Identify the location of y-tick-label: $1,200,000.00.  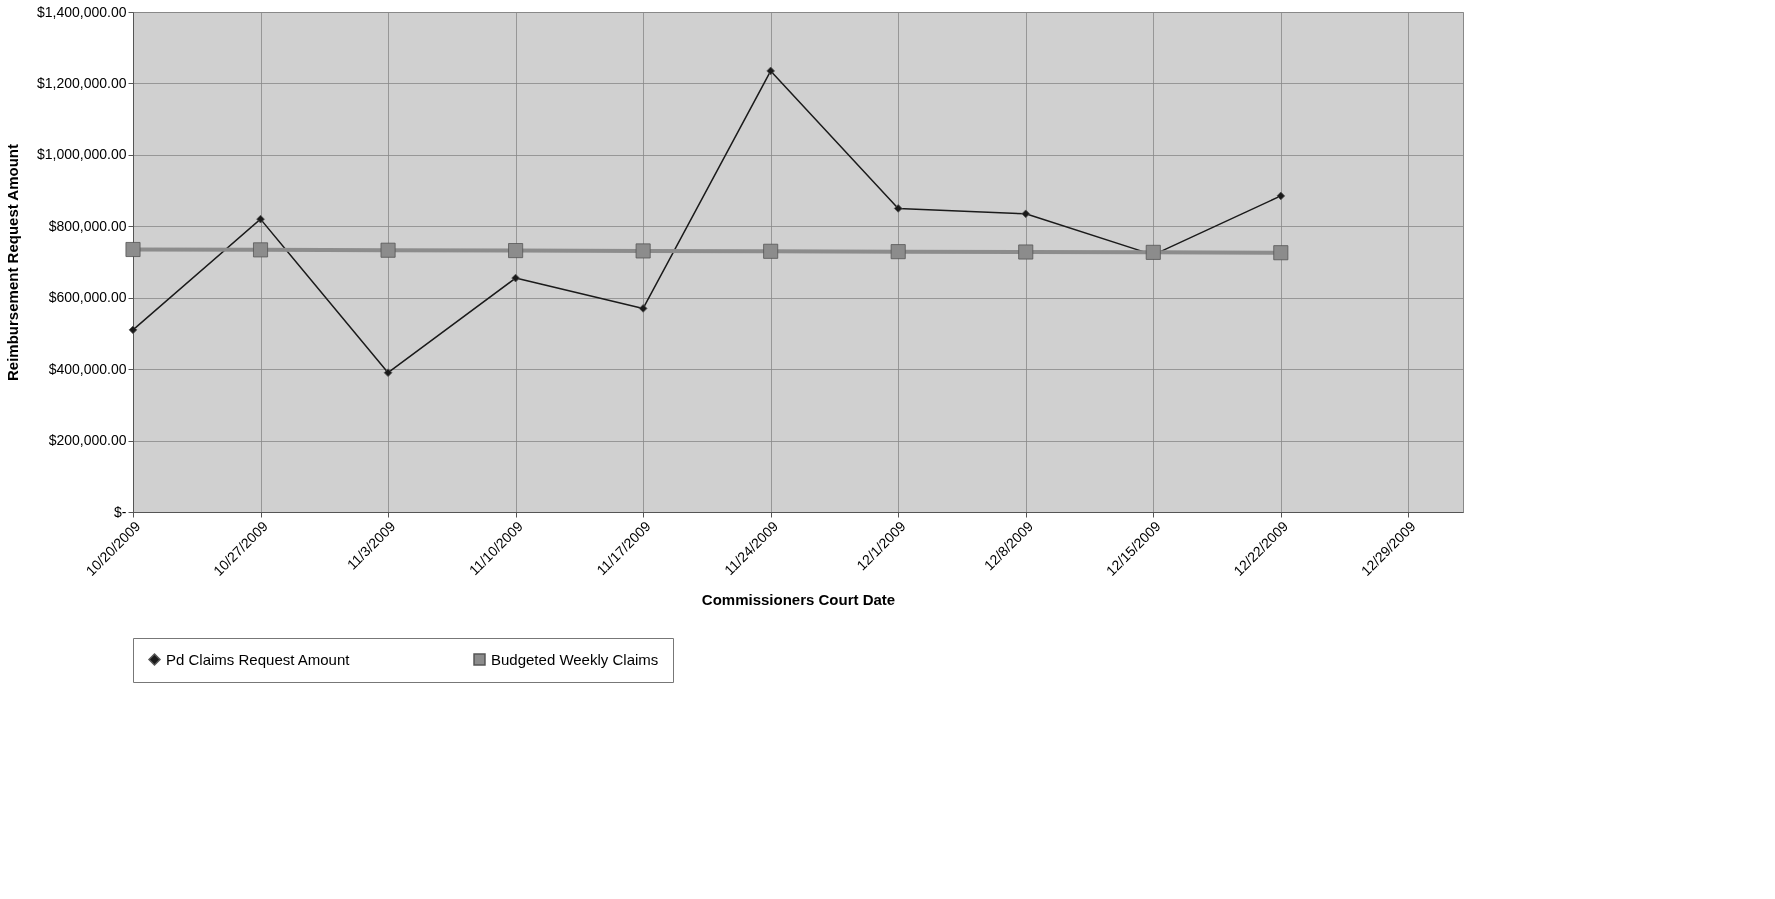
(81, 82).